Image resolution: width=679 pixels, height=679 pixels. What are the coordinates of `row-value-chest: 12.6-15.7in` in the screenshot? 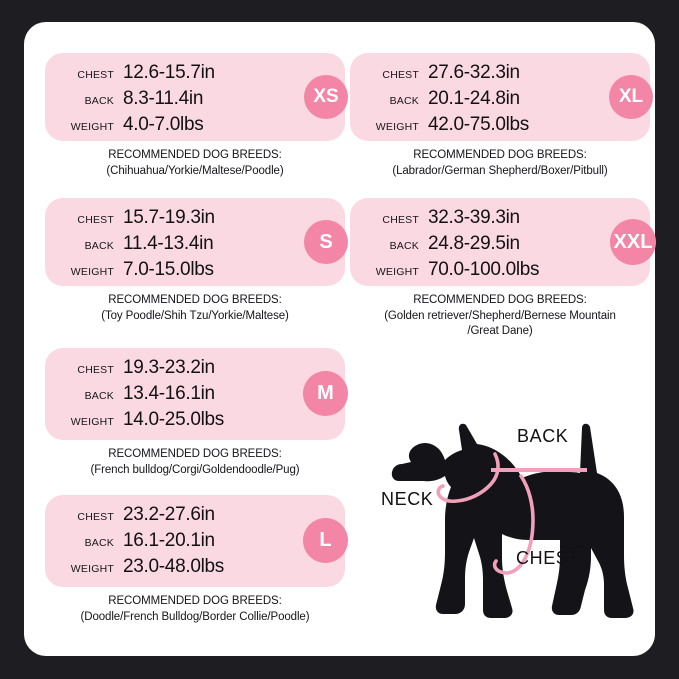 It's located at (169, 72).